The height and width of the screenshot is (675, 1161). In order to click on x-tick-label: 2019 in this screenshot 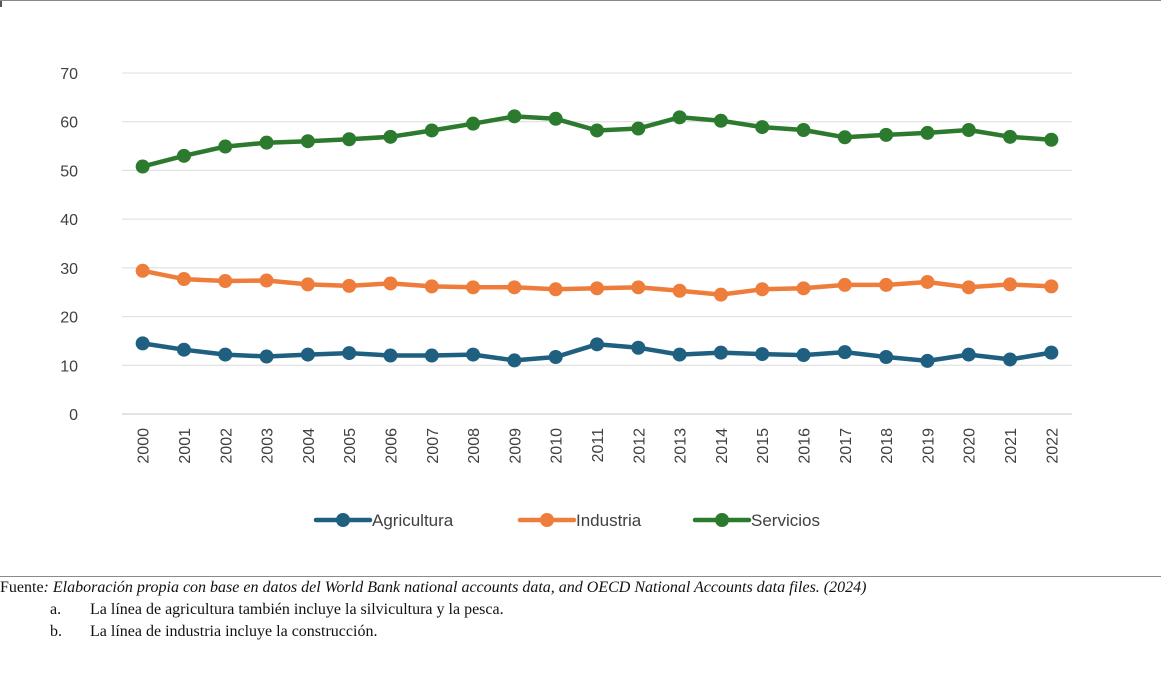, I will do `click(928, 446)`.